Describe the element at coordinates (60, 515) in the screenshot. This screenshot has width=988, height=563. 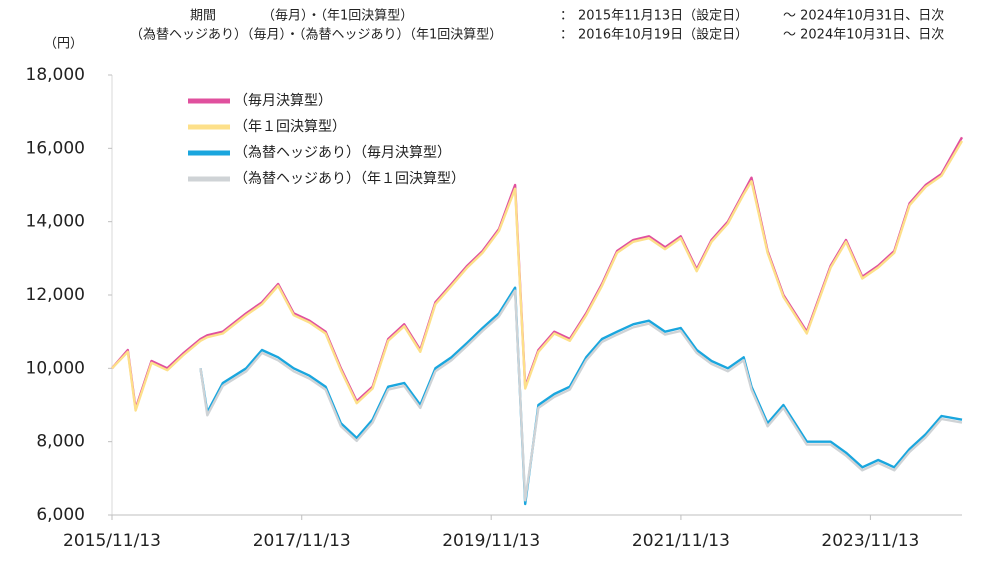
I see `y-tick-label: 6,000` at that location.